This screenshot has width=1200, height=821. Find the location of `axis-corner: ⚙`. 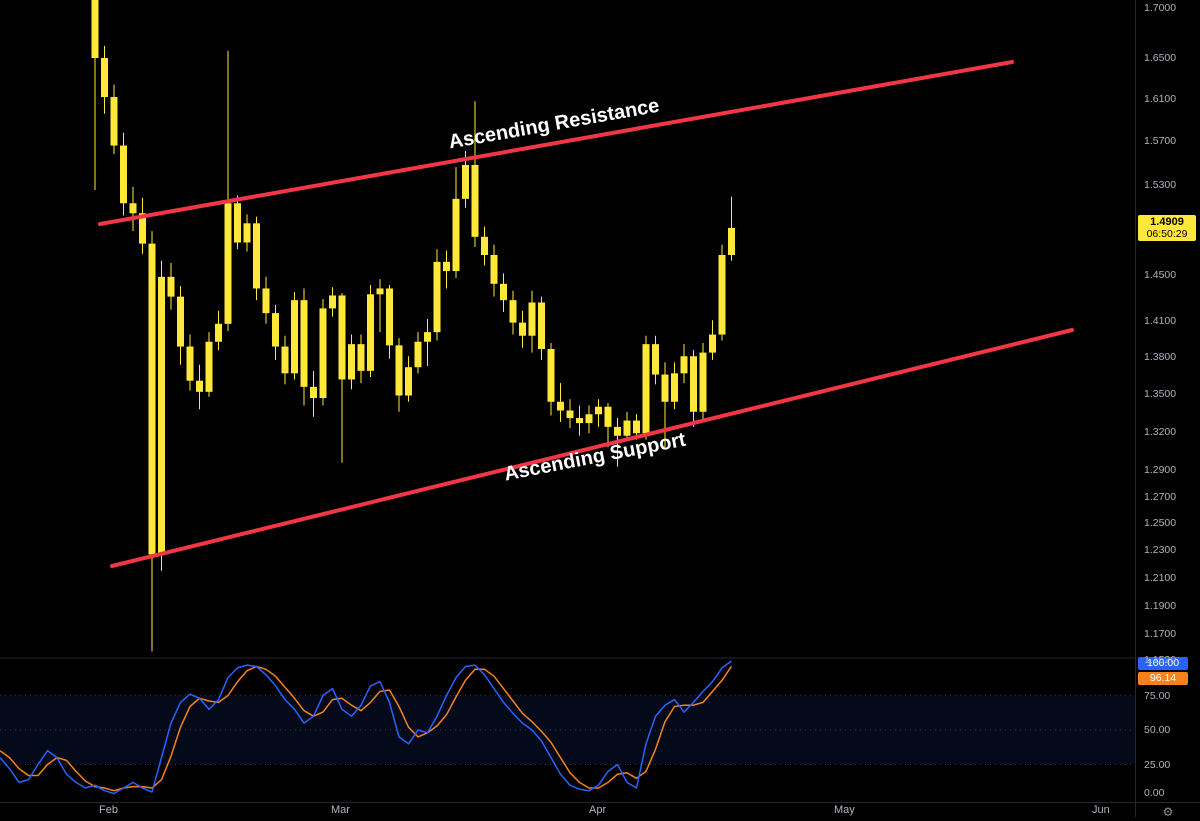

axis-corner: ⚙ is located at coordinates (1167, 810).